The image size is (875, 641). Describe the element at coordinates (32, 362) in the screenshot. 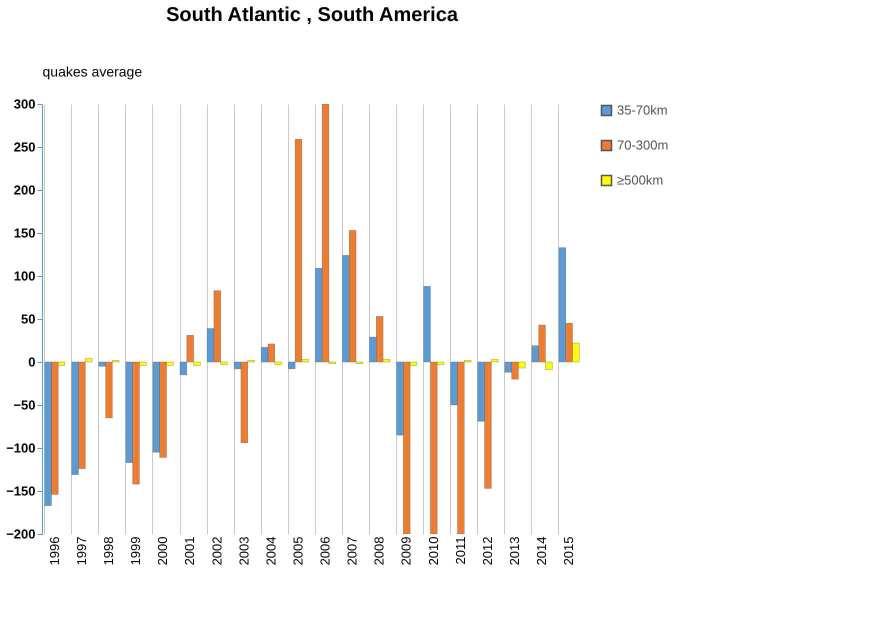

I see `y-tick-label: 0` at that location.